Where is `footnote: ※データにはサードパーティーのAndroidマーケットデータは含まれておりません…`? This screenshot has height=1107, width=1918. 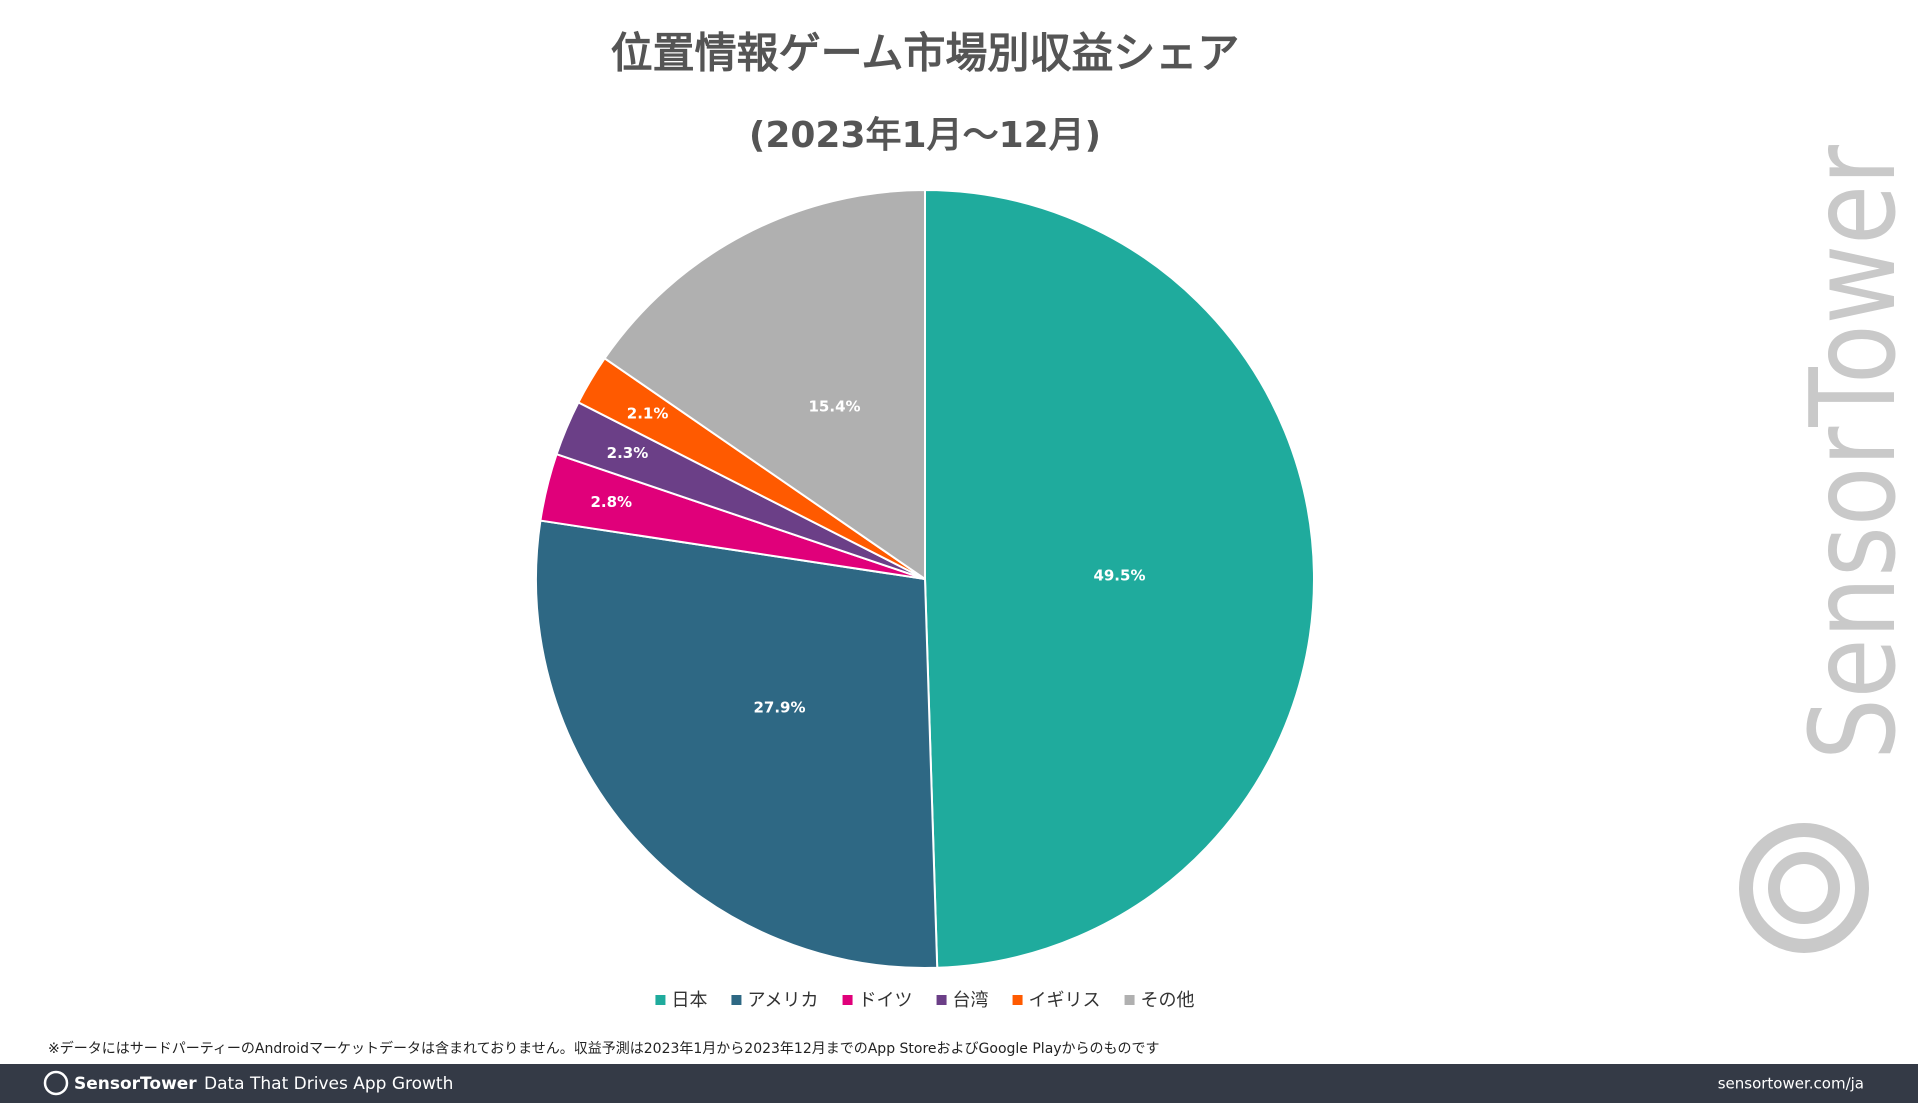
footnote: ※データにはサードパーティーのAndroidマーケットデータは含まれておりません… is located at coordinates (604, 1048).